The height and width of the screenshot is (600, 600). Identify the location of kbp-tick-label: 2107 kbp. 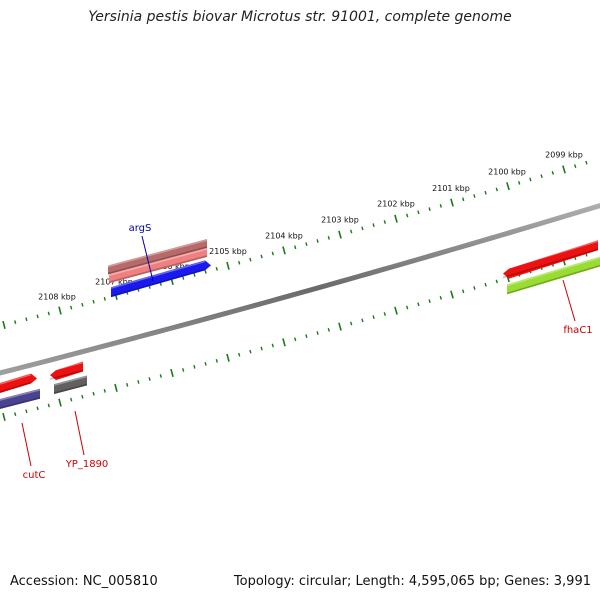
(114, 281).